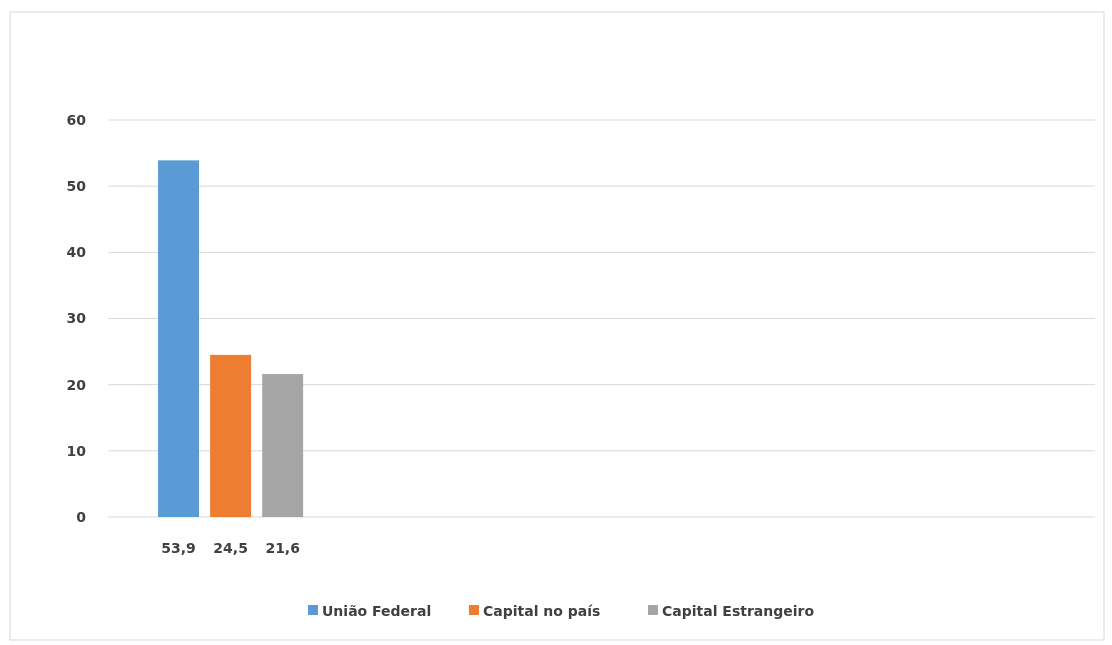  I want to click on legend-label: União Federal, so click(377, 610).